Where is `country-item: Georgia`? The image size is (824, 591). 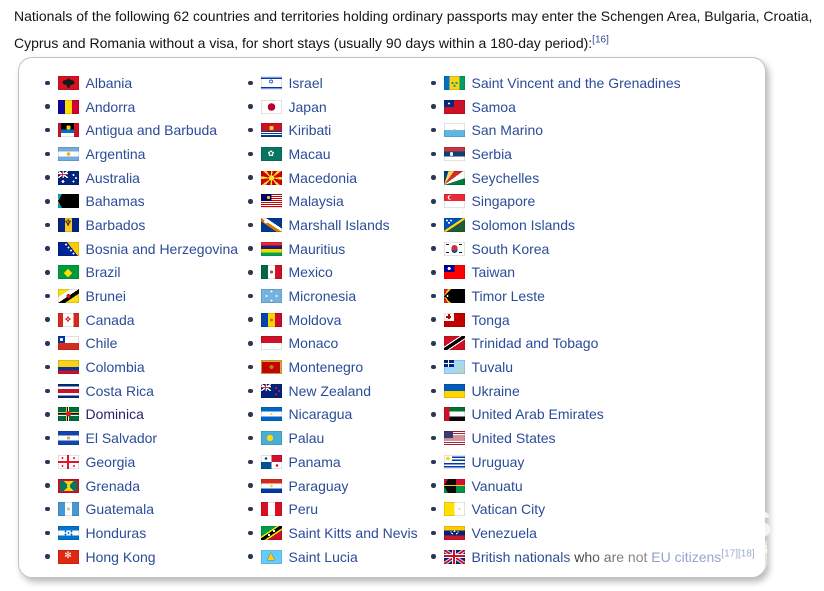
country-item: Georgia is located at coordinates (146, 462).